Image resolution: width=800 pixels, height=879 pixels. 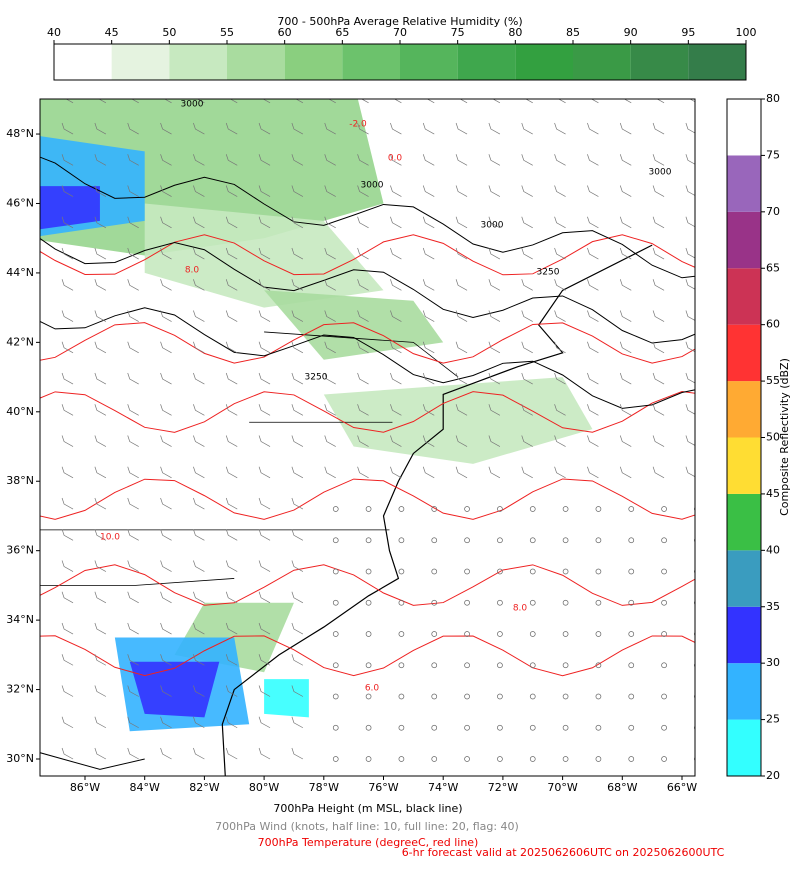 I want to click on temperature-contour, so click(x=367, y=255).